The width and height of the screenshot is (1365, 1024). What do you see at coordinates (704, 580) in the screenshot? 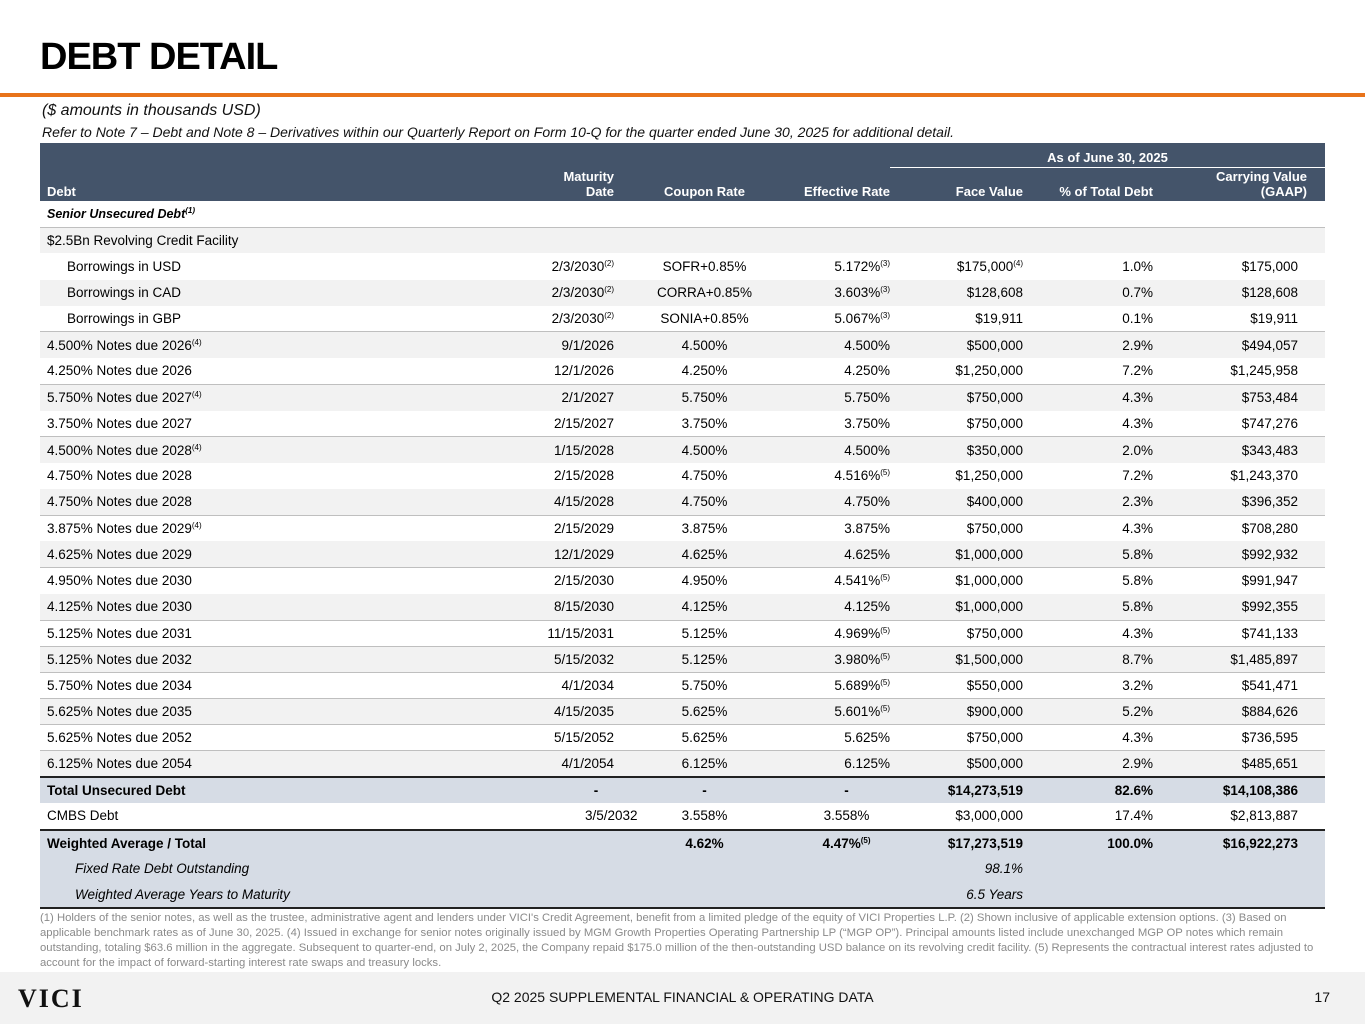
I see `coupon-rate: 4.950%` at bounding box center [704, 580].